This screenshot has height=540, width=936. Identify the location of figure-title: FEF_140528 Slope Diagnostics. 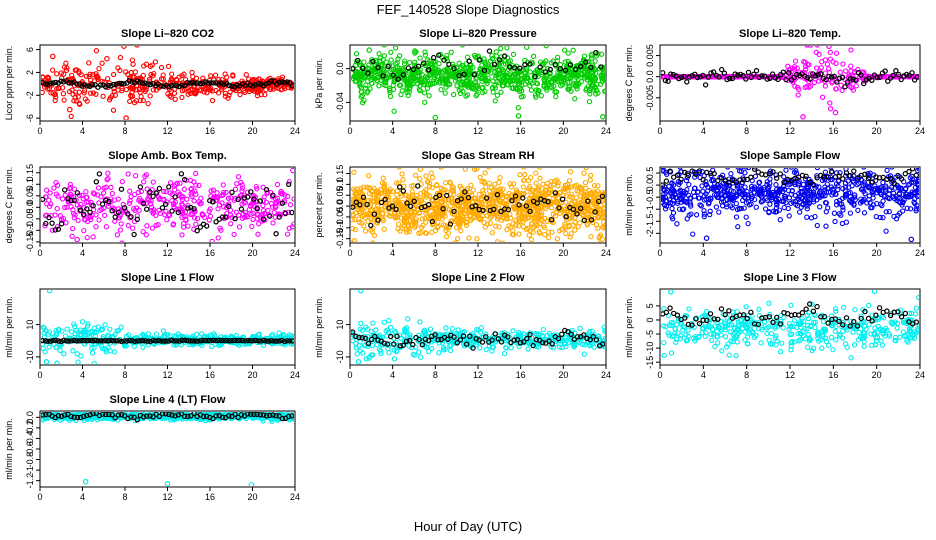
(468, 9).